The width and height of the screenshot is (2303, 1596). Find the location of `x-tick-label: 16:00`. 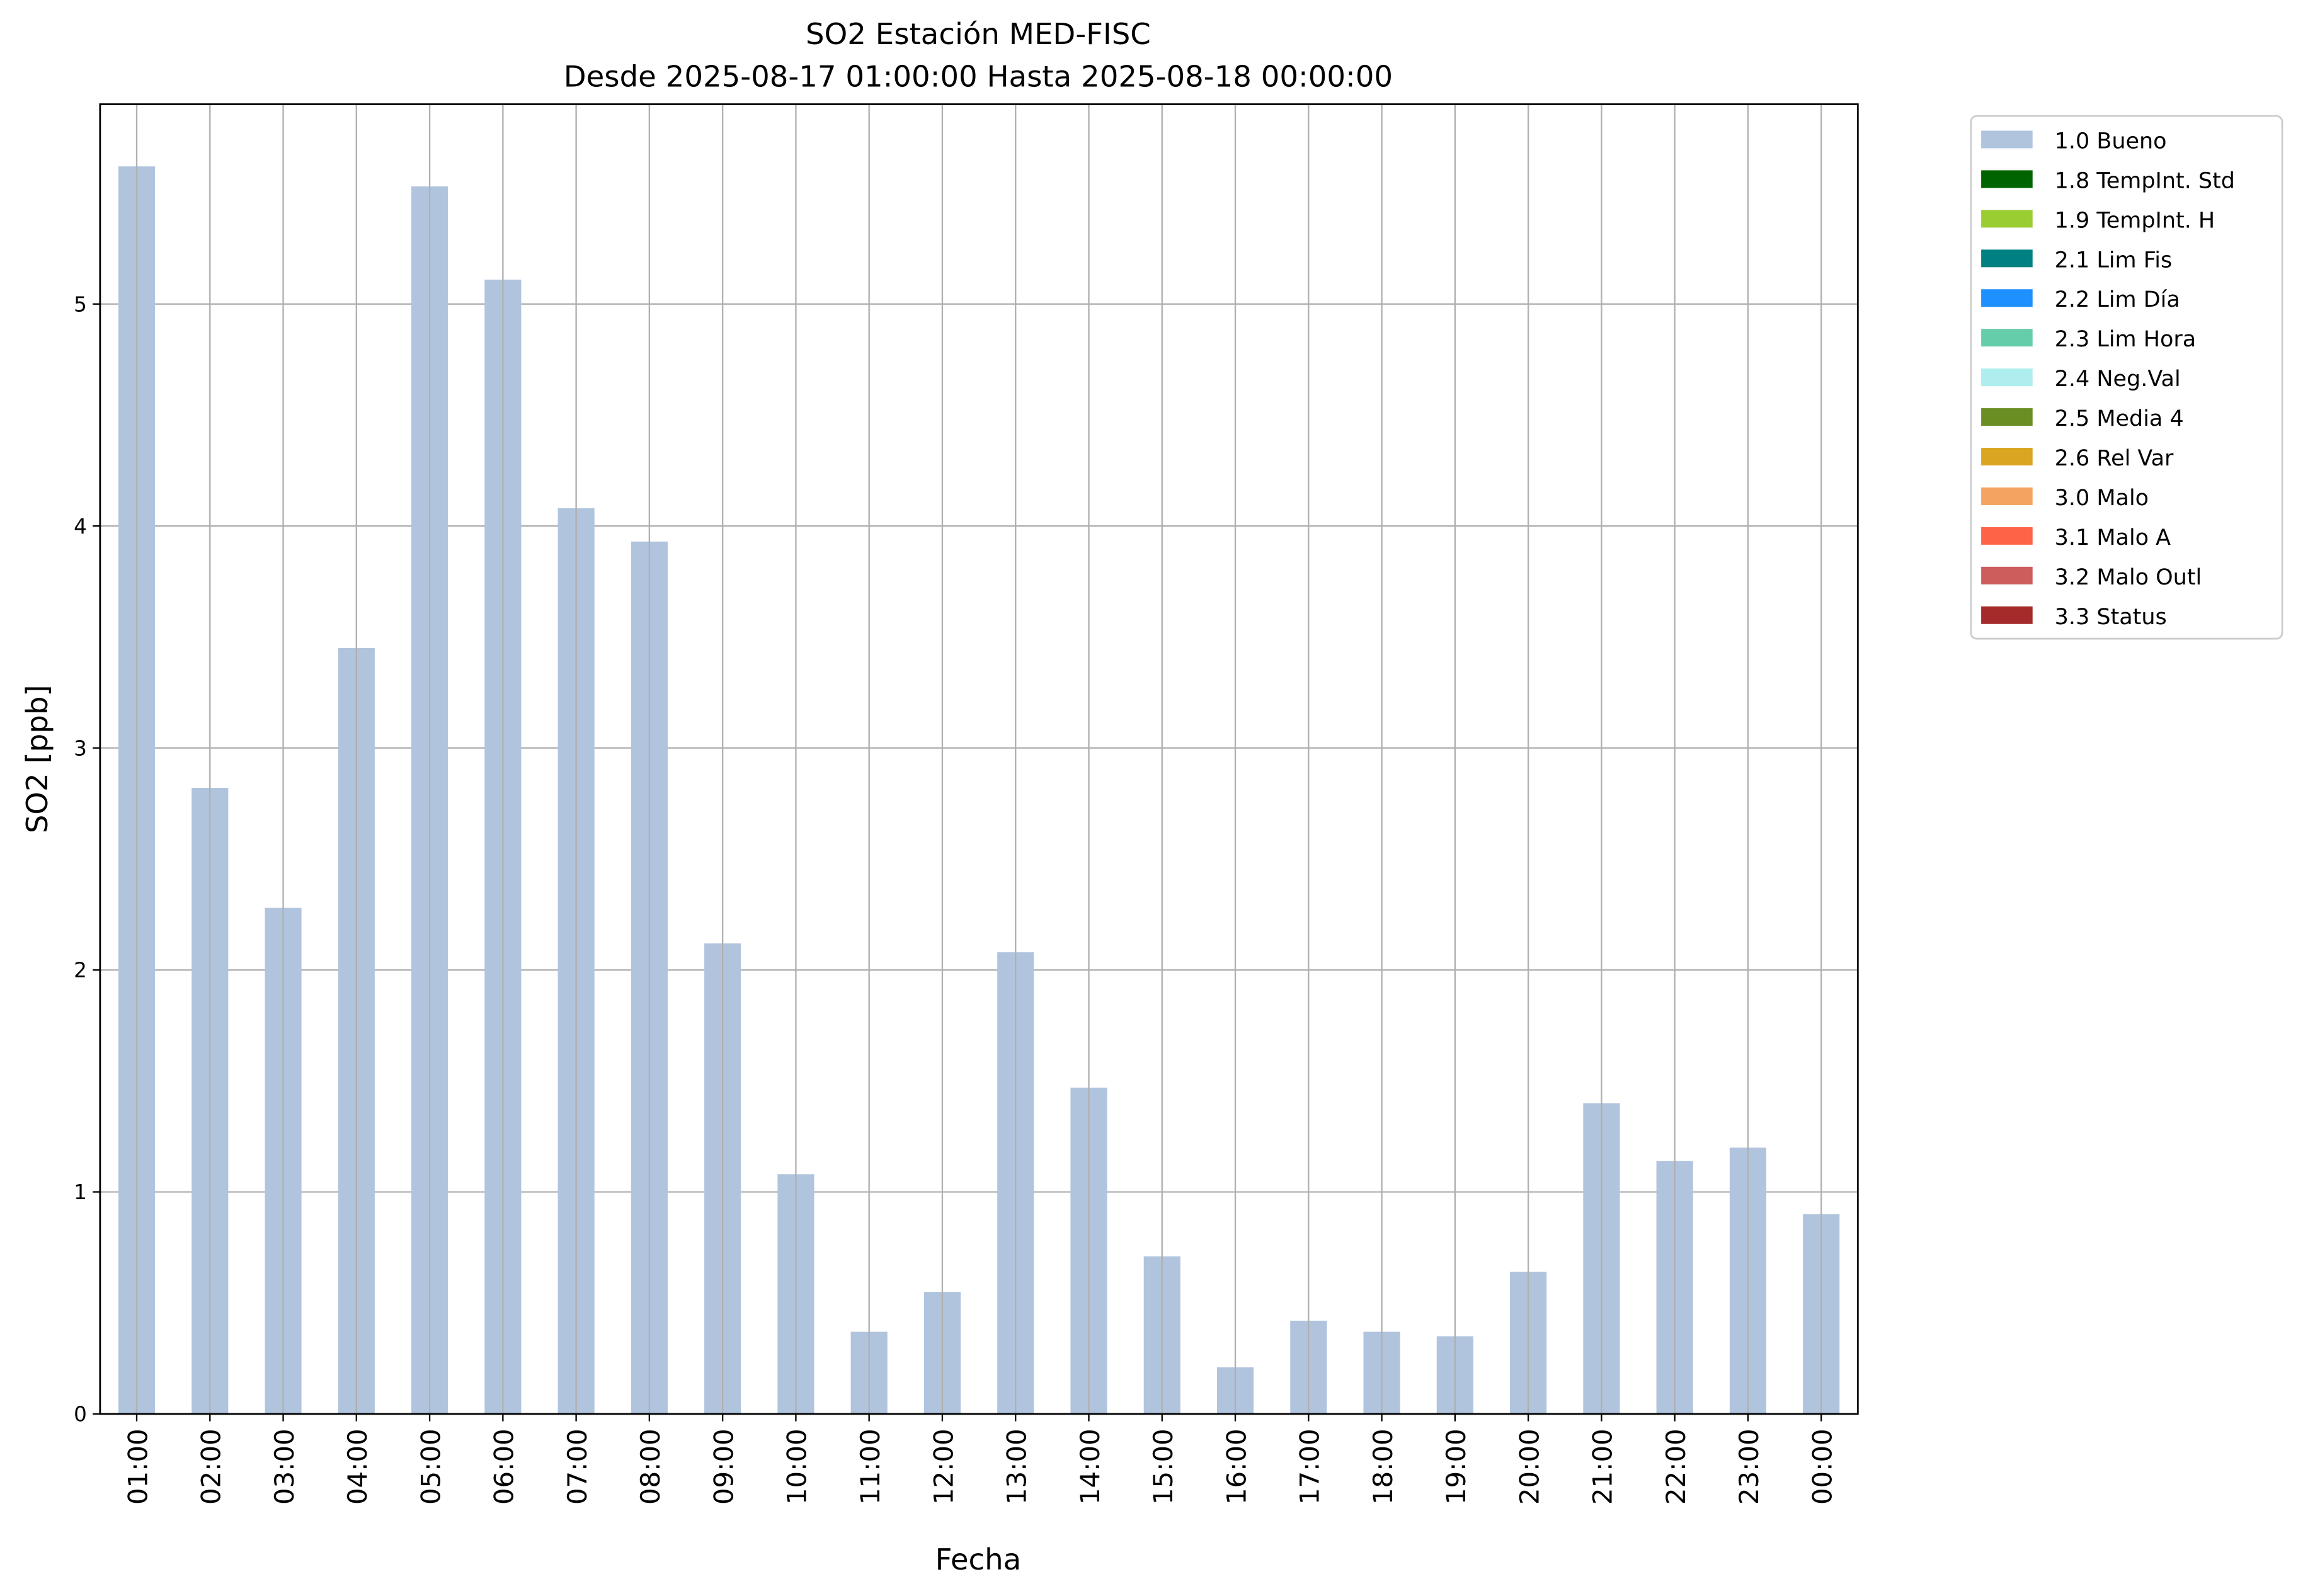

x-tick-label: 16:00 is located at coordinates (1236, 1466).